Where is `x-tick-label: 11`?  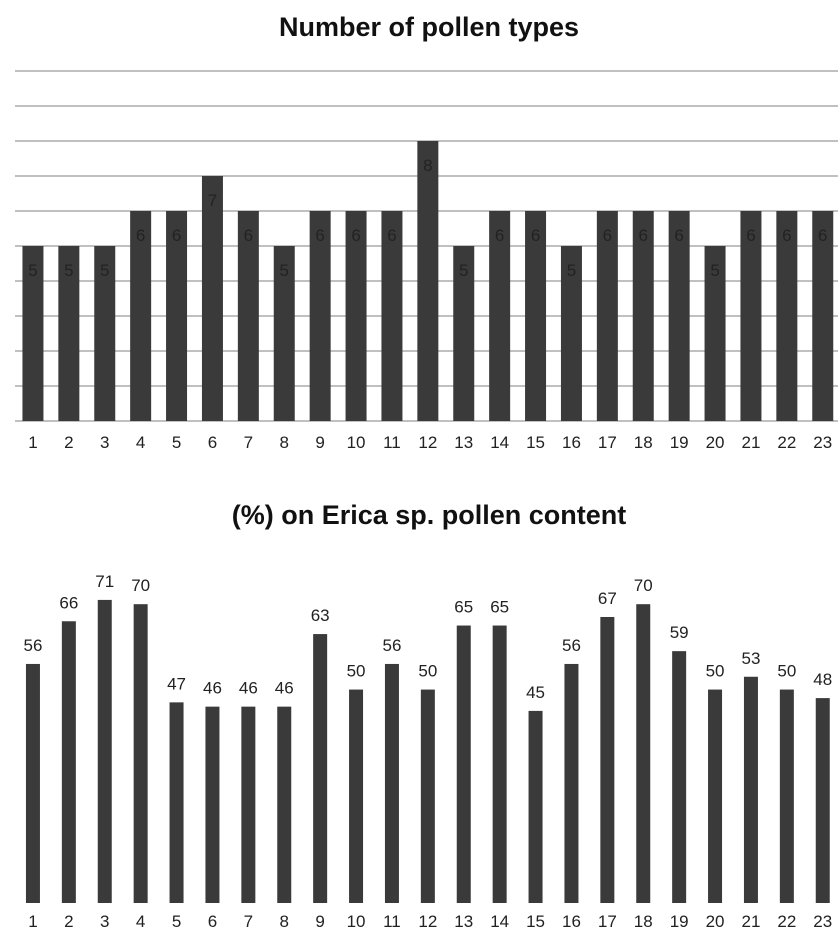
x-tick-label: 11 is located at coordinates (392, 442).